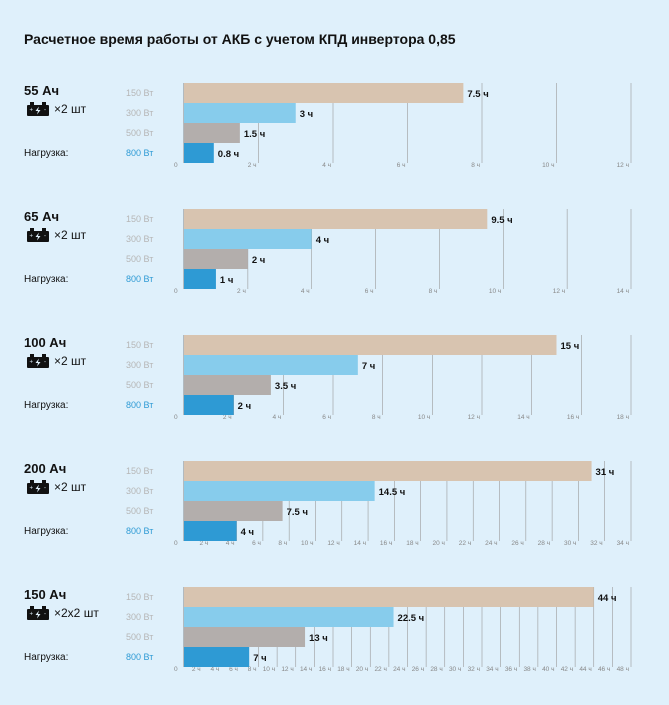  I want to click on value-label: 22.5 ч, so click(411, 618).